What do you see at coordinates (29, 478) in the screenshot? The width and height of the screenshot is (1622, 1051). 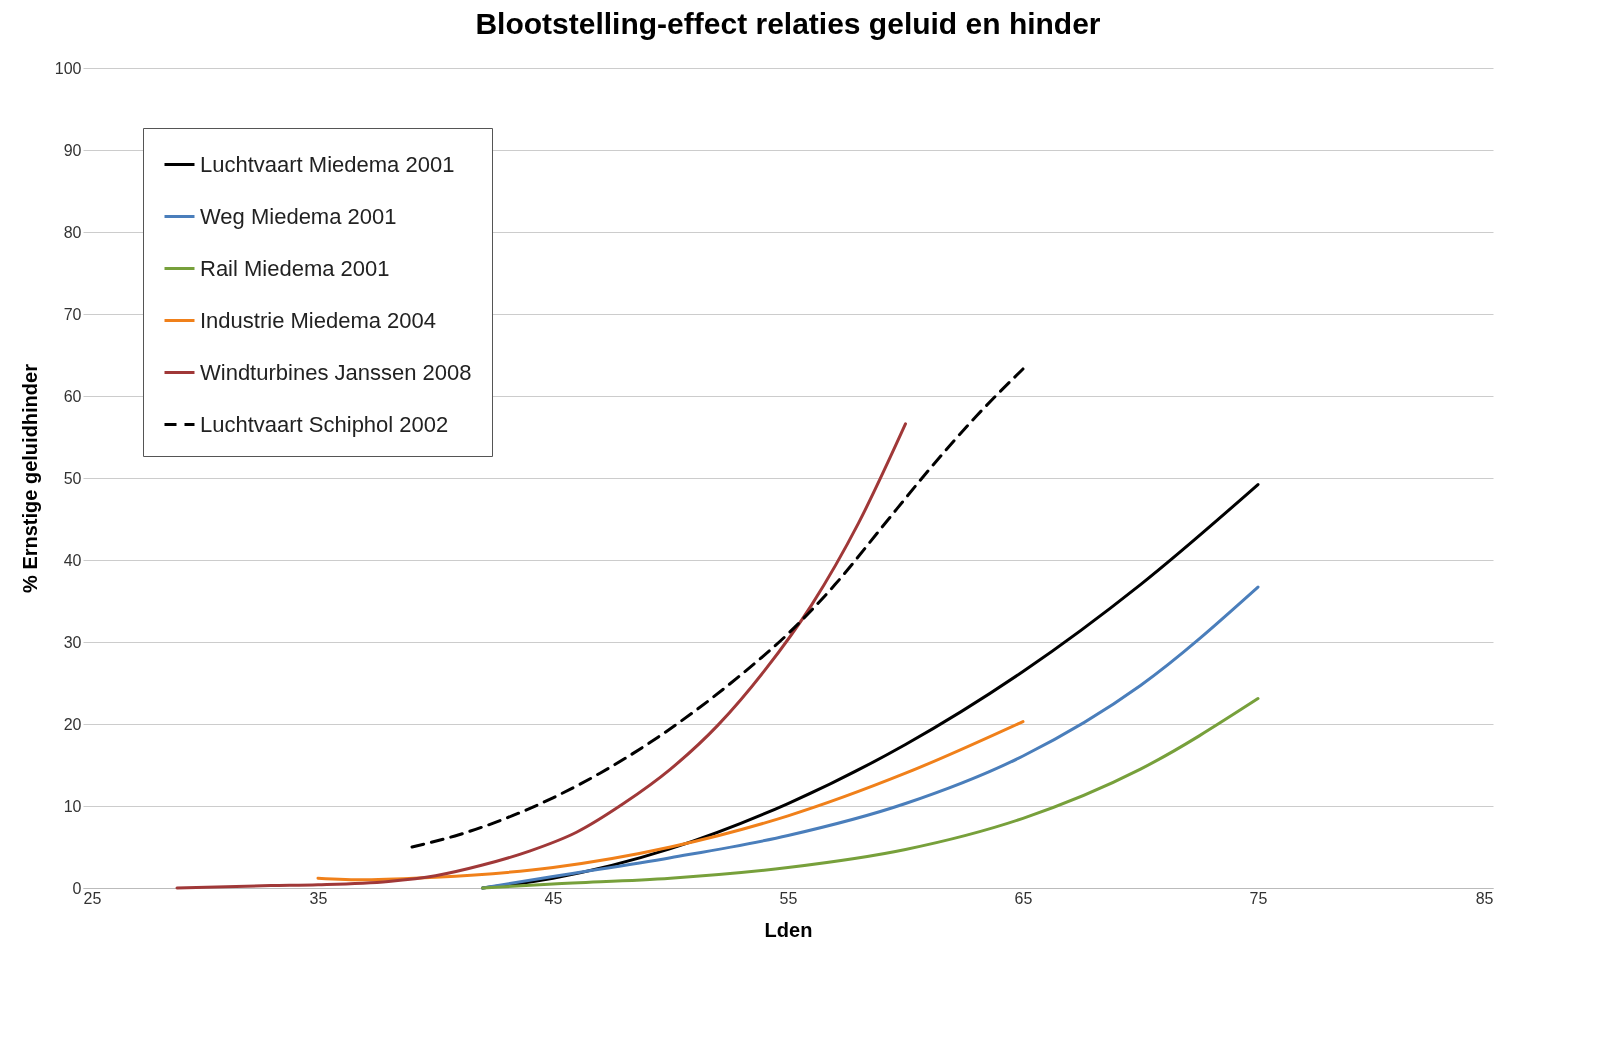 I see `y-axis-title: % Ernstige geluidhinder` at bounding box center [29, 478].